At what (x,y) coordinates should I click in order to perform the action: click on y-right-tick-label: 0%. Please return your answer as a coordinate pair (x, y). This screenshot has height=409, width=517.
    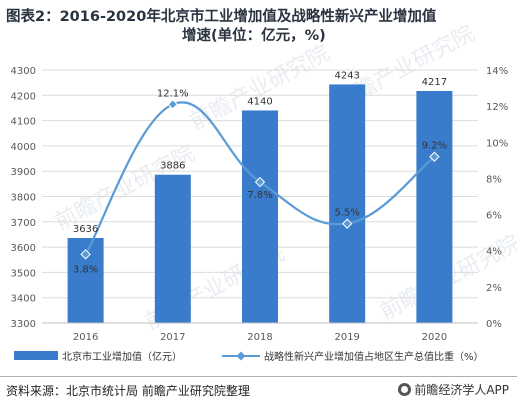
    Looking at the image, I should click on (494, 324).